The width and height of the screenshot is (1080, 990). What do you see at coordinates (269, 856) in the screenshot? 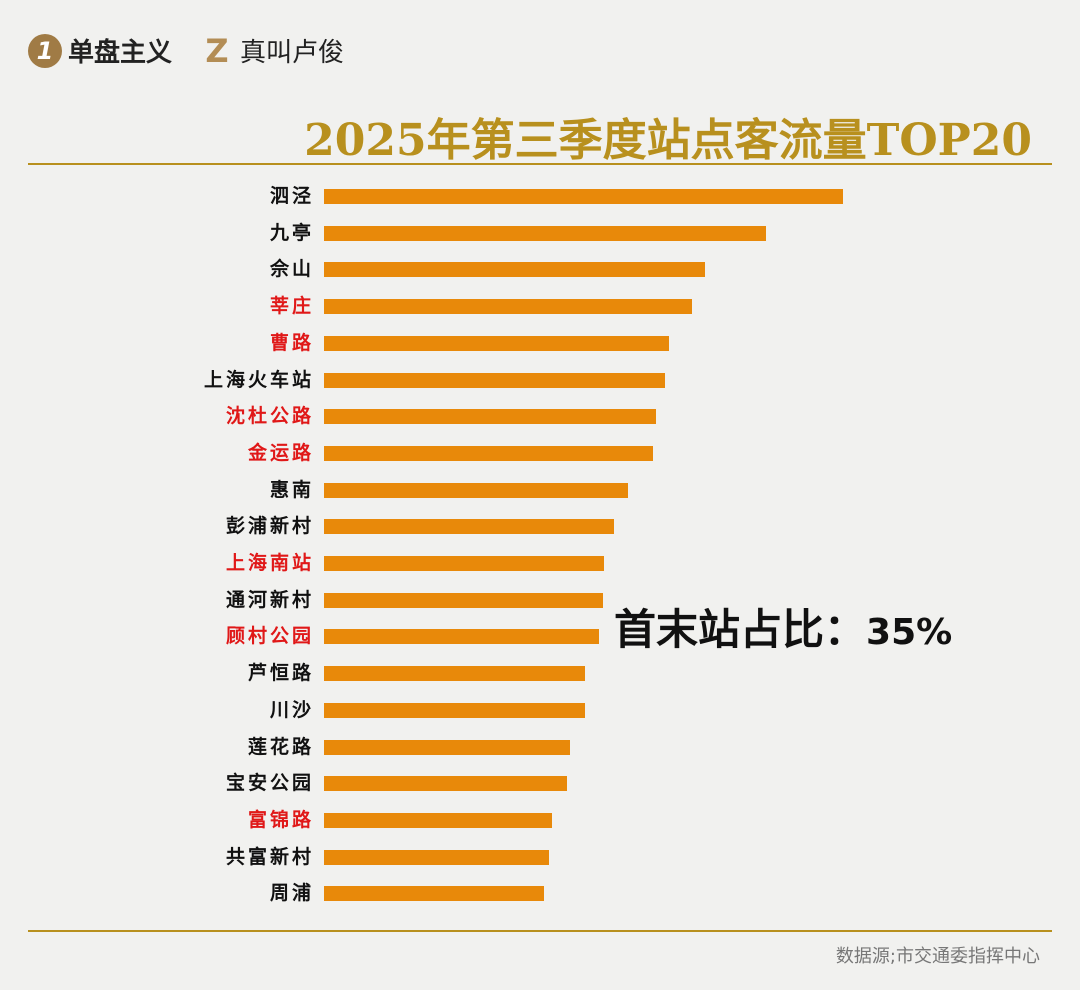
I see `bar-label: 共富新村` at bounding box center [269, 856].